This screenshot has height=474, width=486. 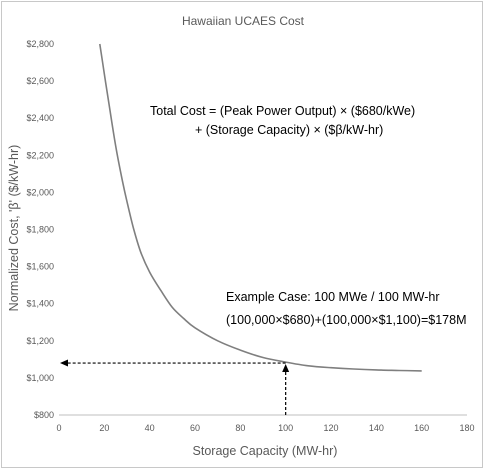 I want to click on x-tick-label: 160, so click(x=421, y=428).